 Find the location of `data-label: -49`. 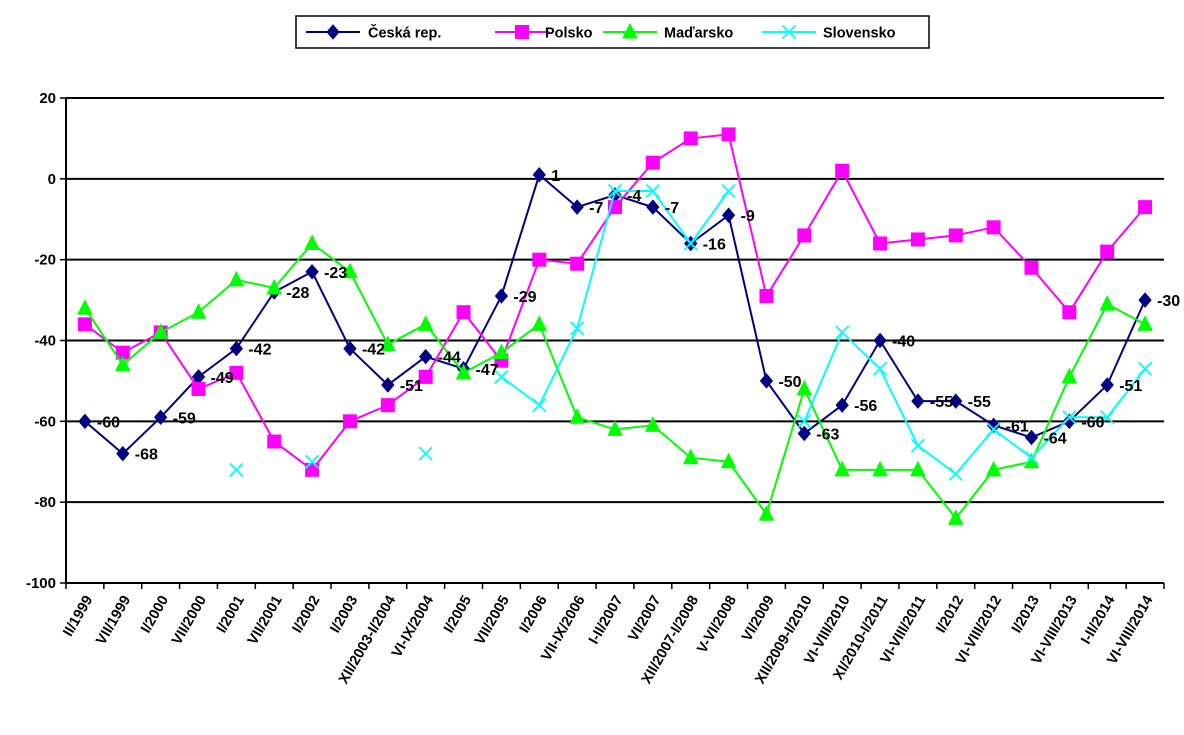

data-label: -49 is located at coordinates (222, 378).